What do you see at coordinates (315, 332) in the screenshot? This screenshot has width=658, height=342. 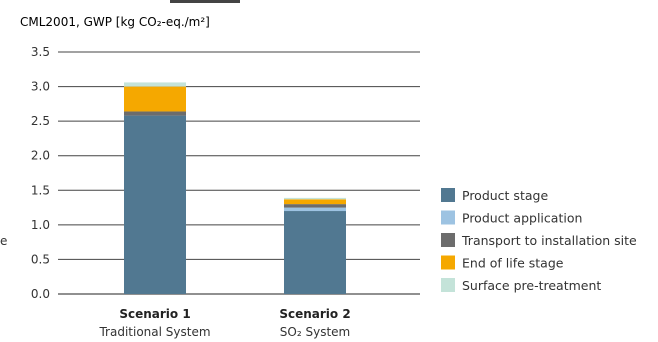 I see `category-sublabel: SO₂ System` at bounding box center [315, 332].